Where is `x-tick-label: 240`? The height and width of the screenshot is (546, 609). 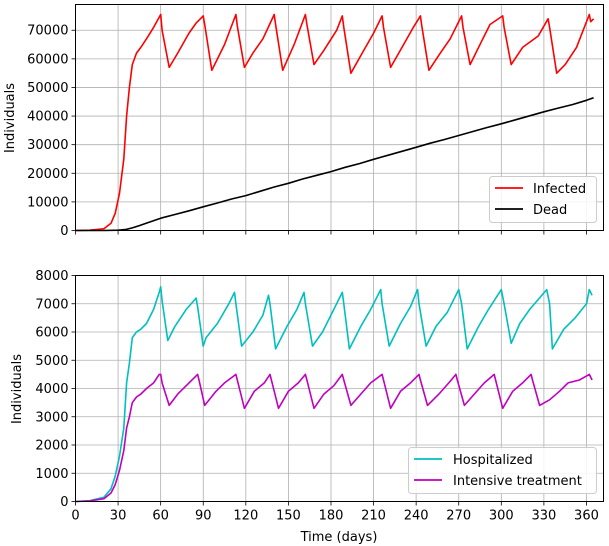
x-tick-label: 240 is located at coordinates (416, 516).